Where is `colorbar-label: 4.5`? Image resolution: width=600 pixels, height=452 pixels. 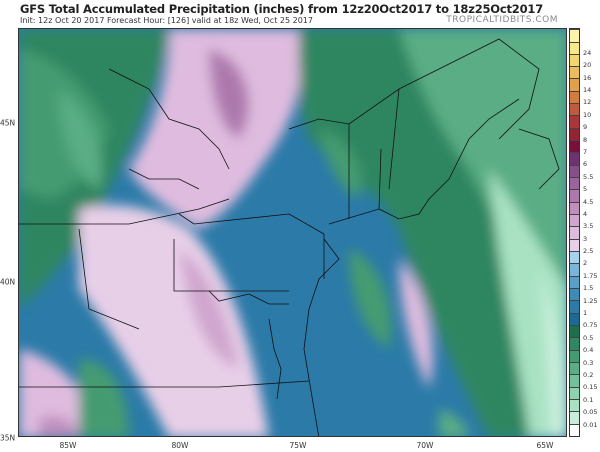
colorbar-label: 4.5 is located at coordinates (588, 201).